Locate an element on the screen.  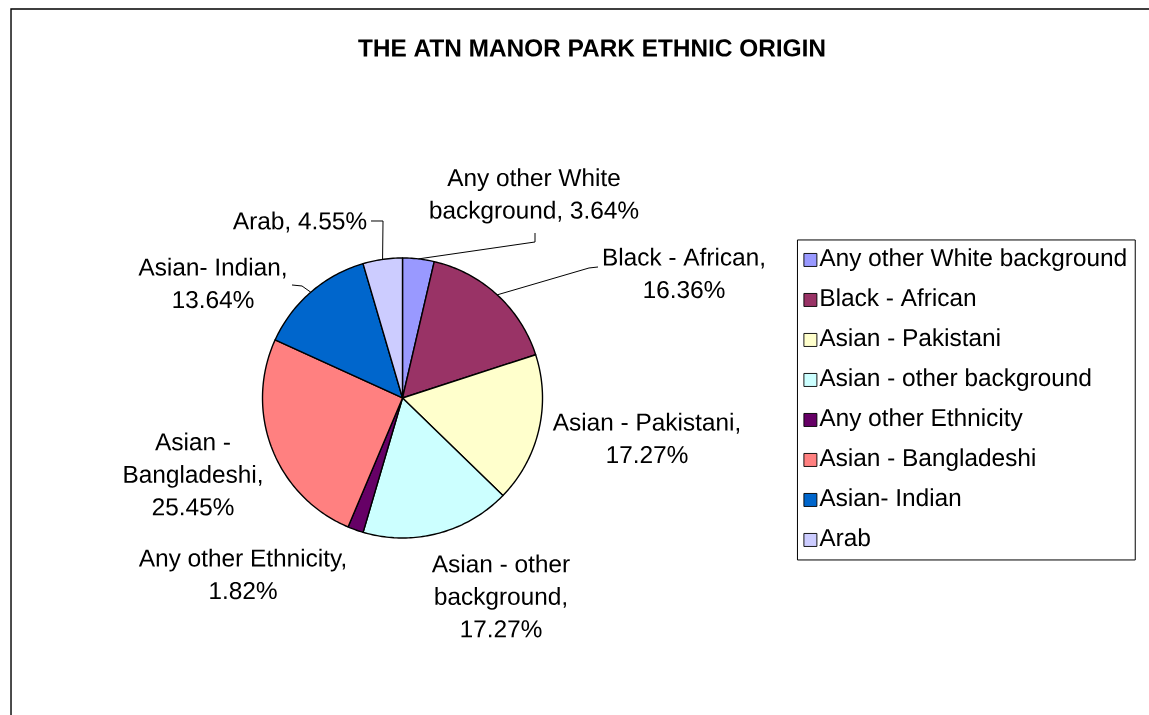
legend-label: Arab is located at coordinates (844, 537).